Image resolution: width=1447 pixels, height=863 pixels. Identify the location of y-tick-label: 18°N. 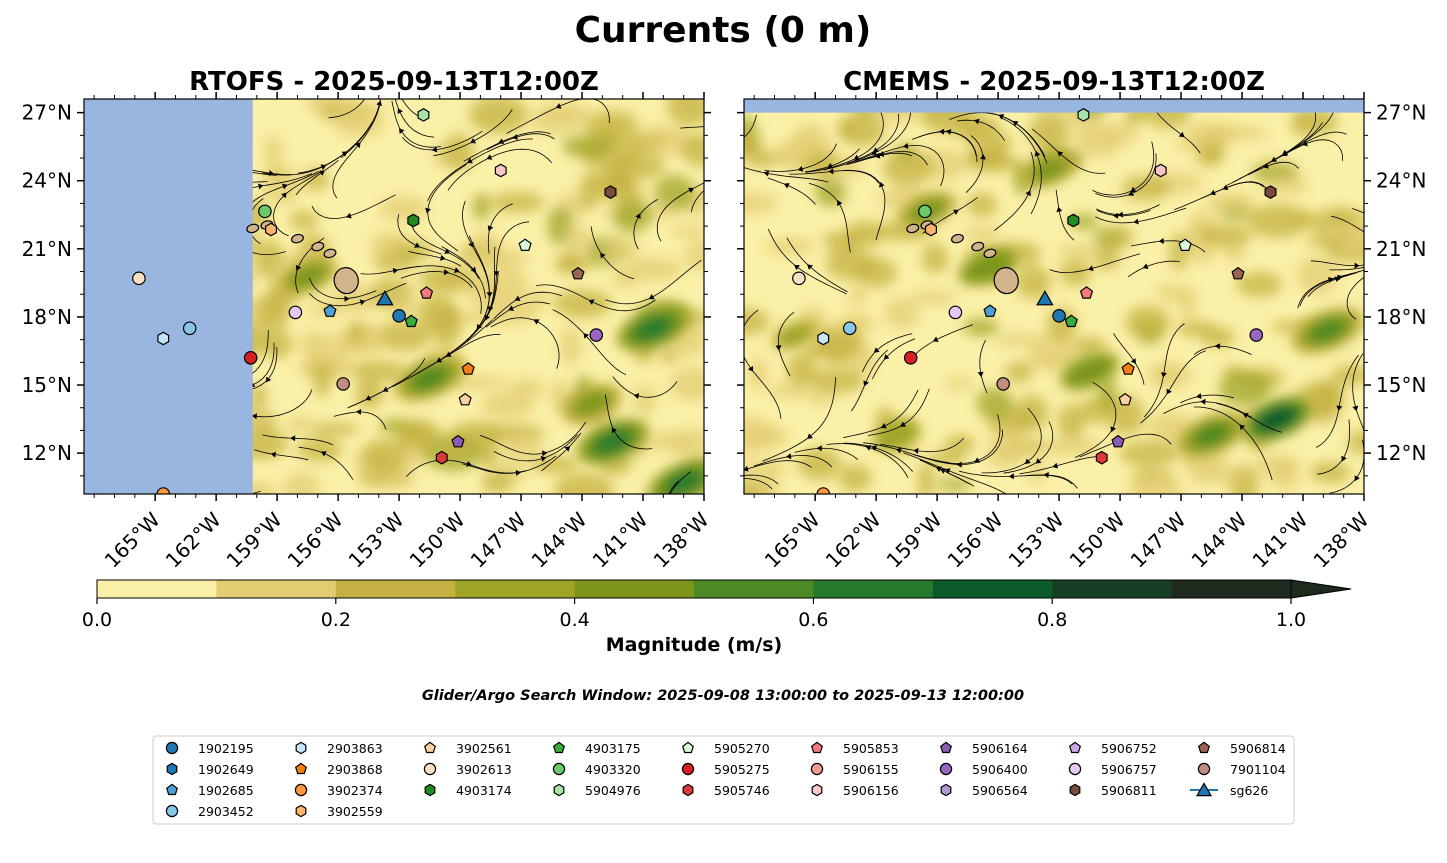
(1401, 317).